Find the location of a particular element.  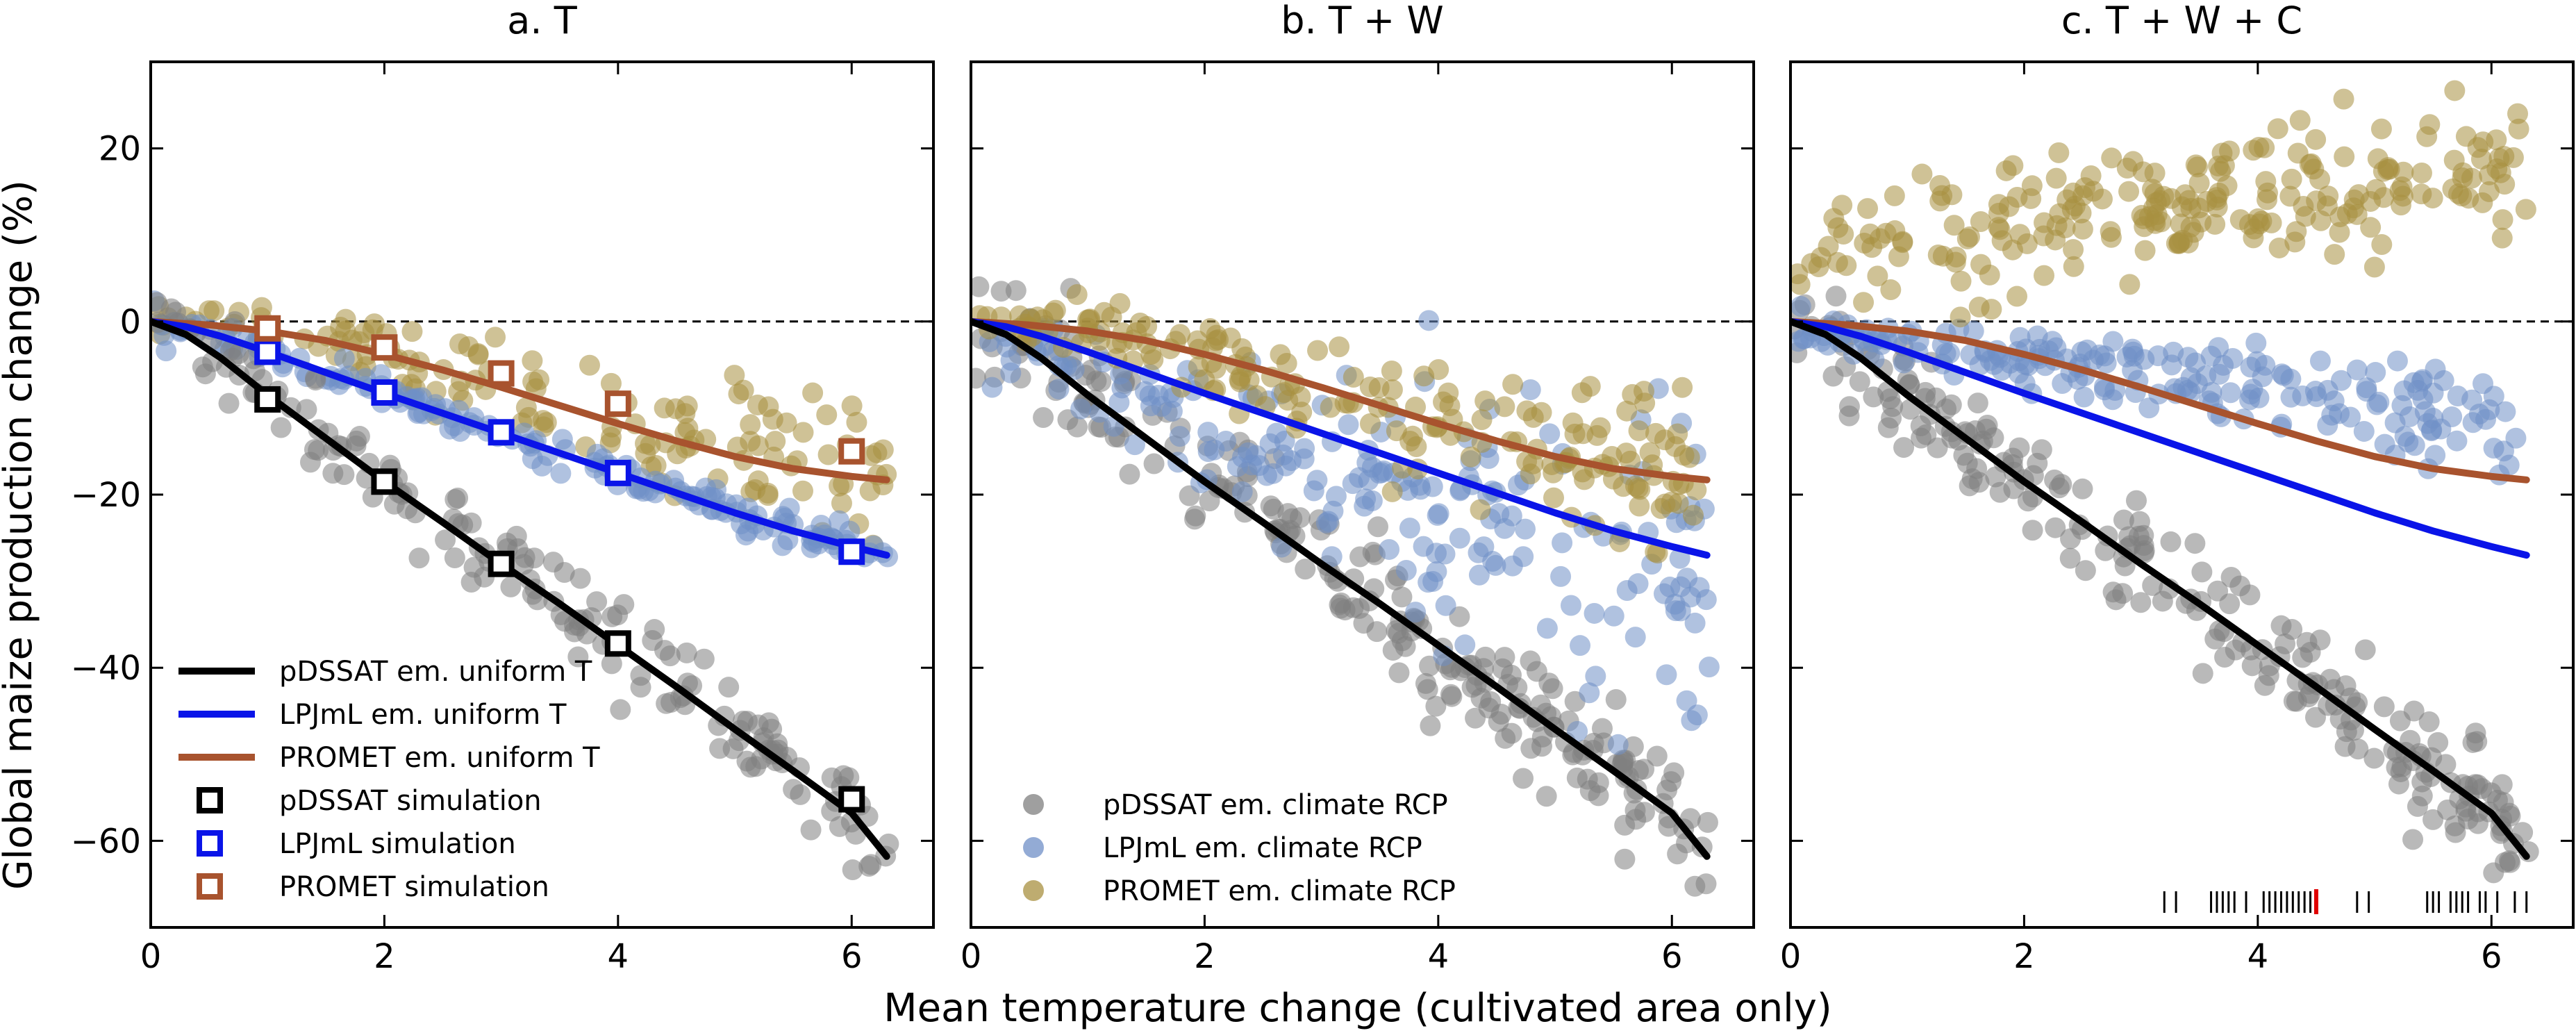

y-axis-label: Global maize production change (%) is located at coordinates (20, 535).